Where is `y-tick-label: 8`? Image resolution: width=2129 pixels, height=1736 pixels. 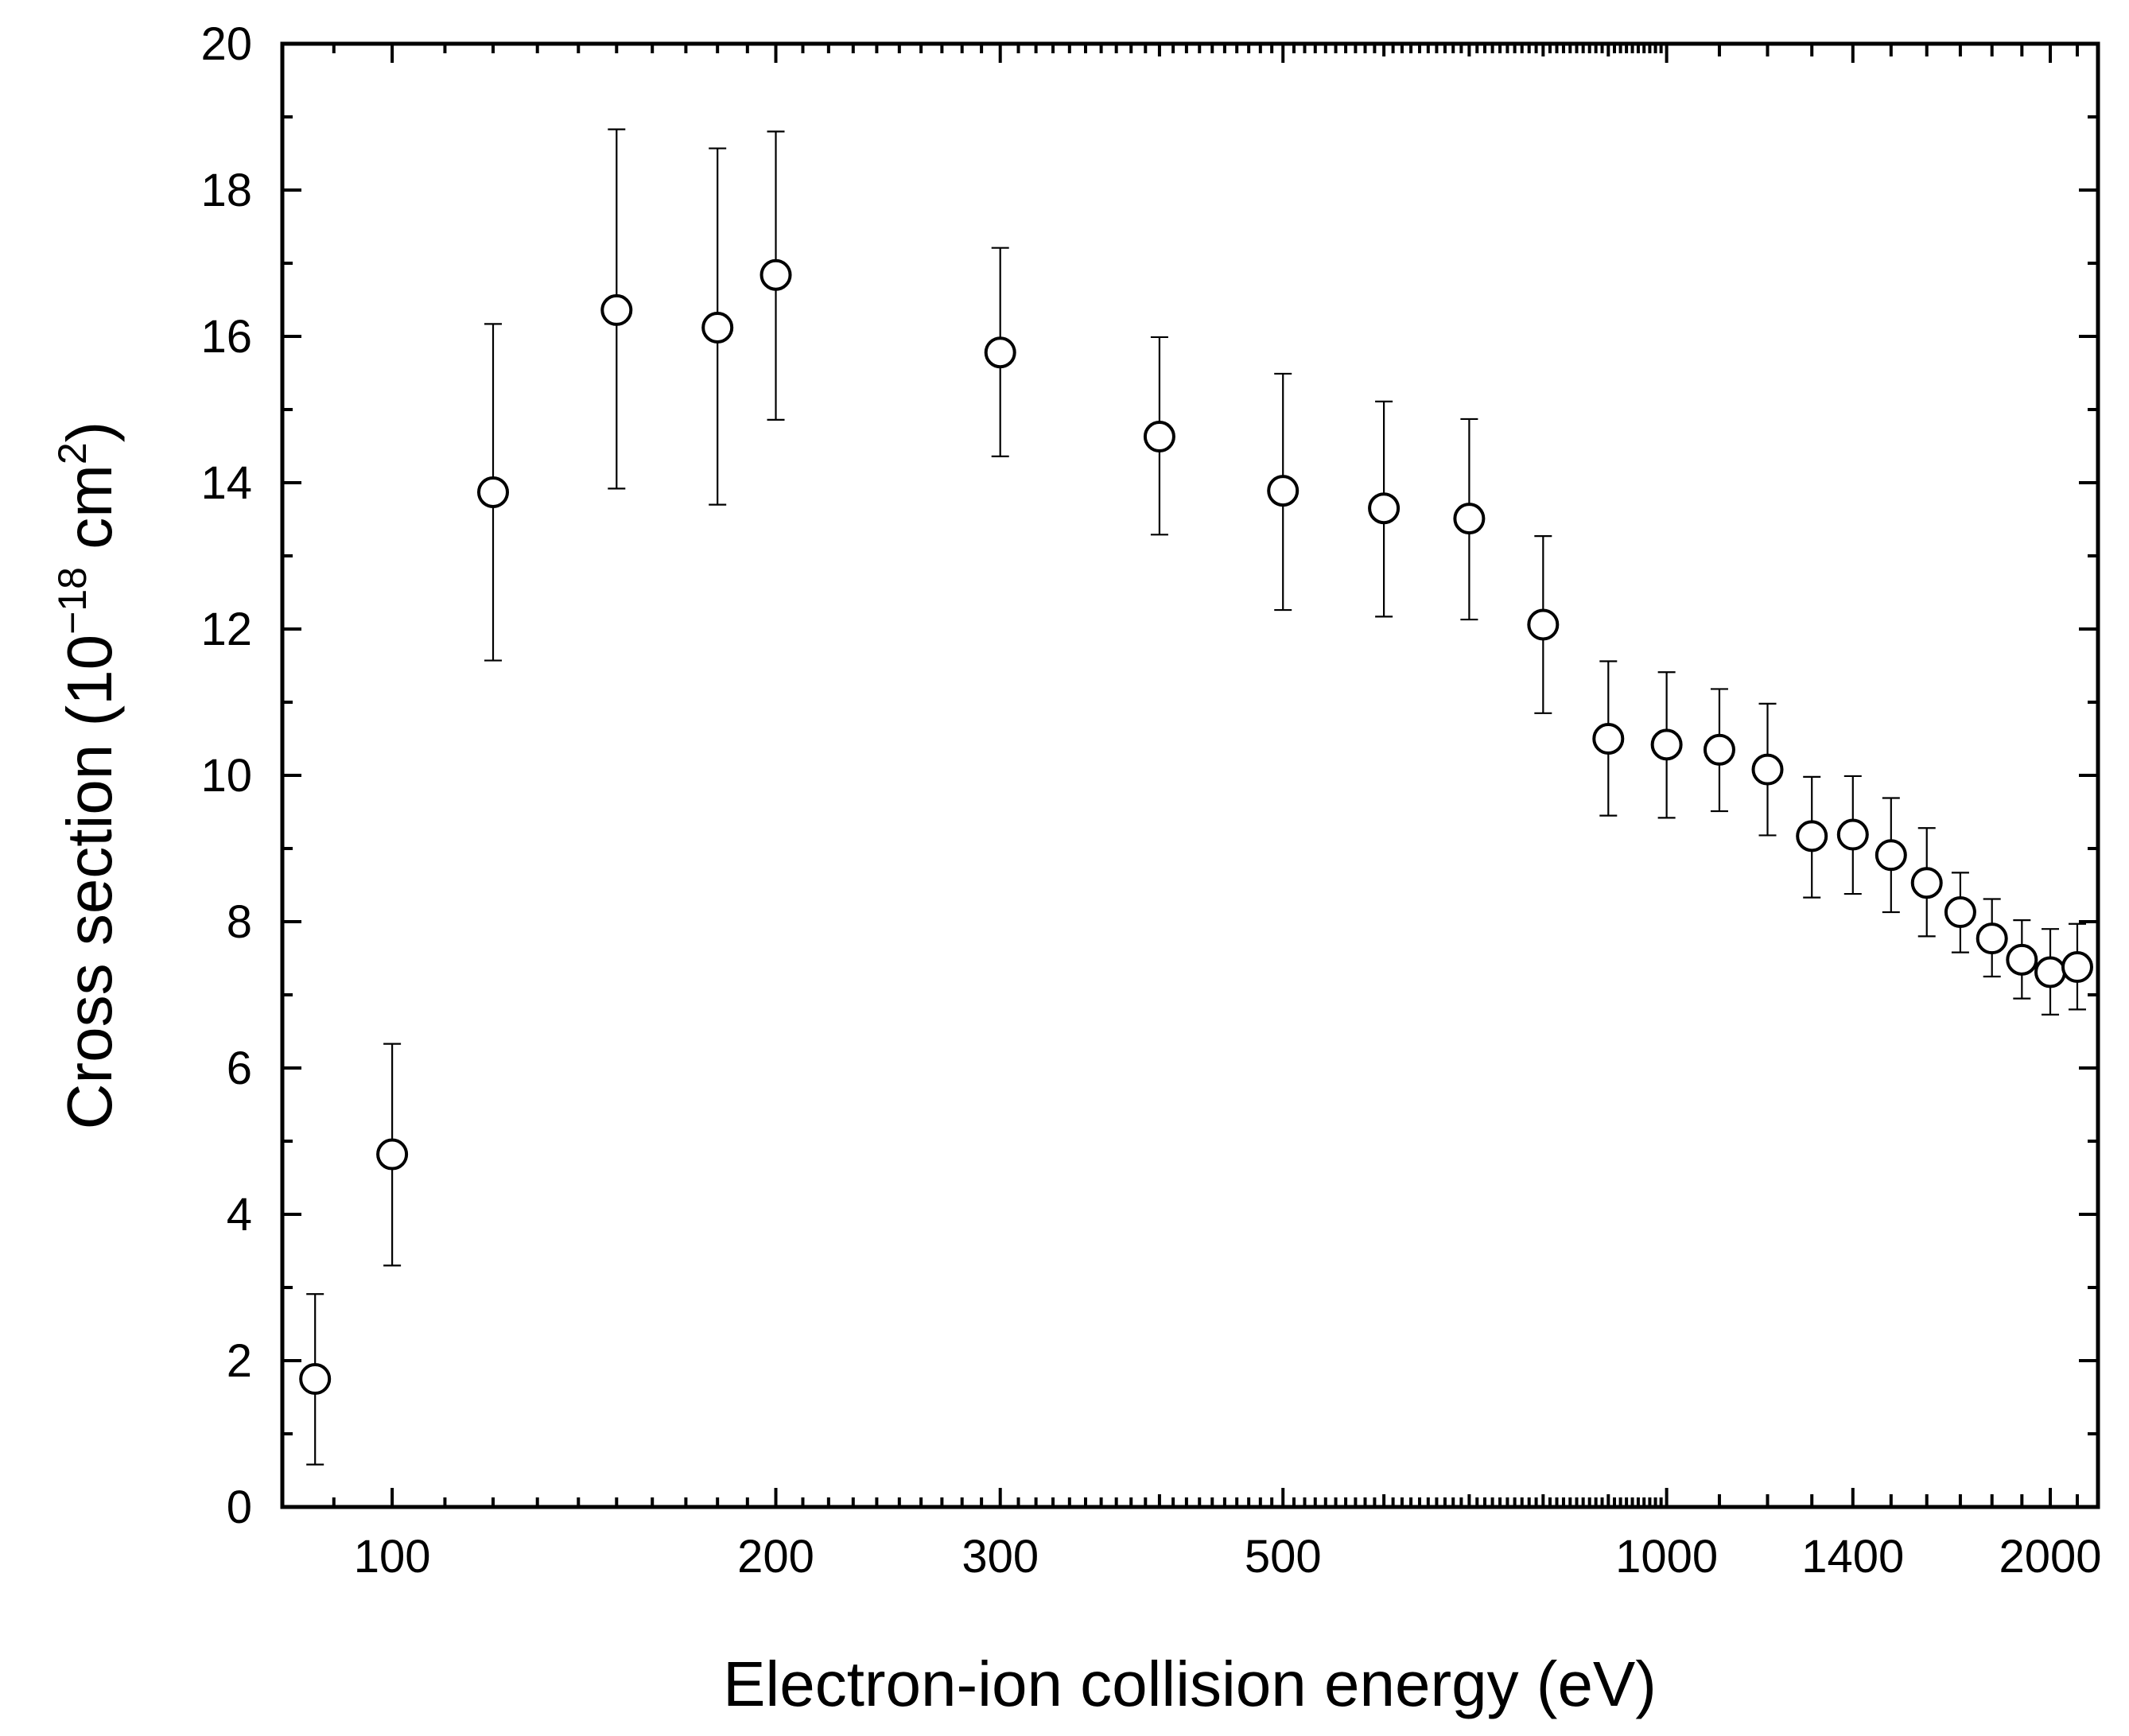
y-tick-label: 8 is located at coordinates (239, 922).